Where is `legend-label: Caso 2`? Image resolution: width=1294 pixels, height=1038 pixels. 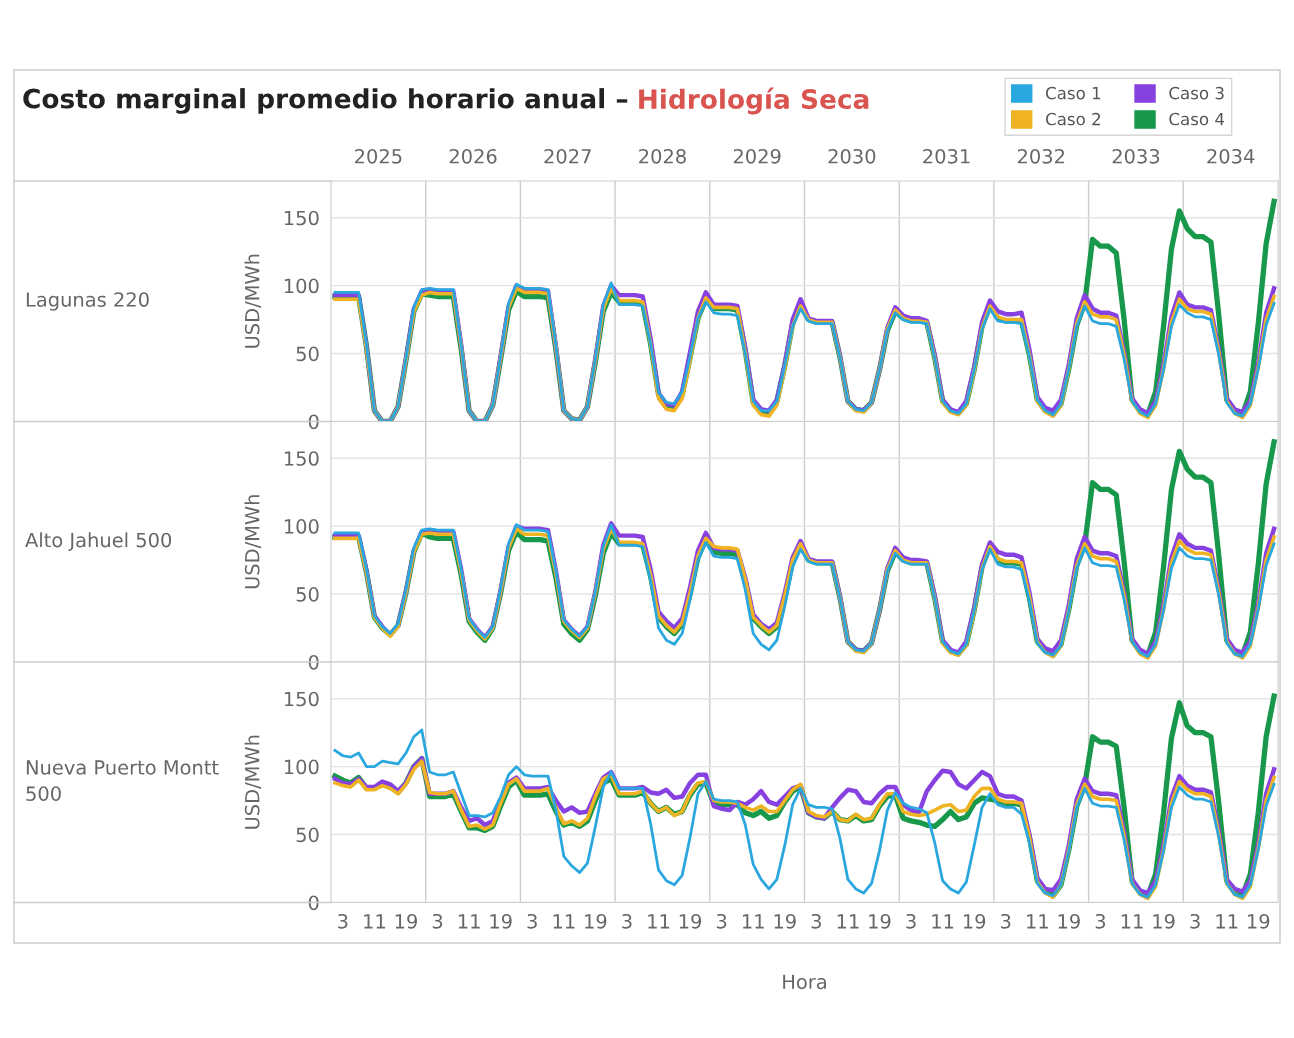
legend-label: Caso 2 is located at coordinates (1073, 119).